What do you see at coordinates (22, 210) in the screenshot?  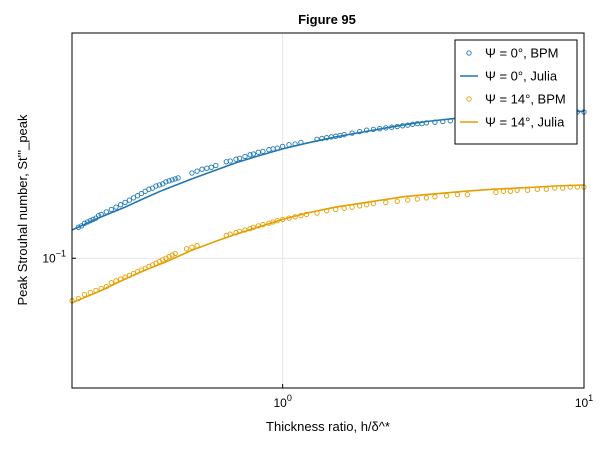 I see `y-axis-label: Peak Strouhal number, St'''_peak` at bounding box center [22, 210].